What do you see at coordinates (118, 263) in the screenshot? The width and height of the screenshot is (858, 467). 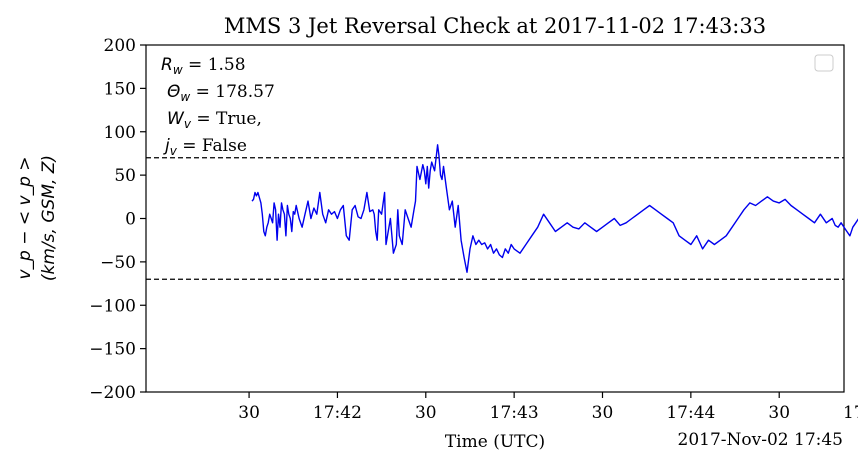 I see `y-tick-label: −50` at bounding box center [118, 263].